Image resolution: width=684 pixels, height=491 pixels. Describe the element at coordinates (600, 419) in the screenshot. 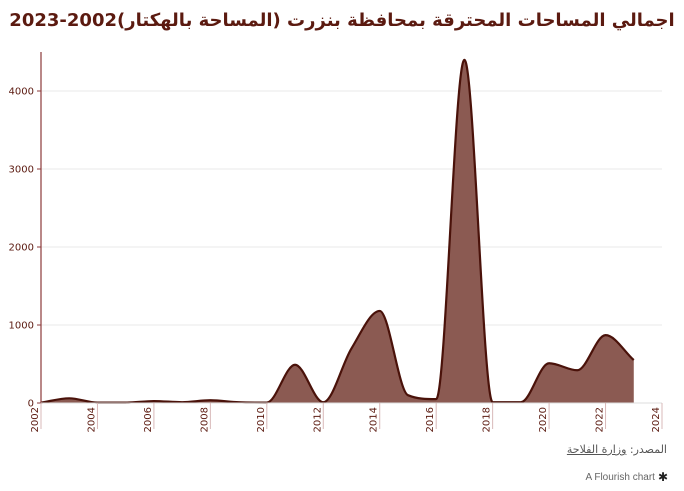

I see `x-tick-label: 2022` at that location.